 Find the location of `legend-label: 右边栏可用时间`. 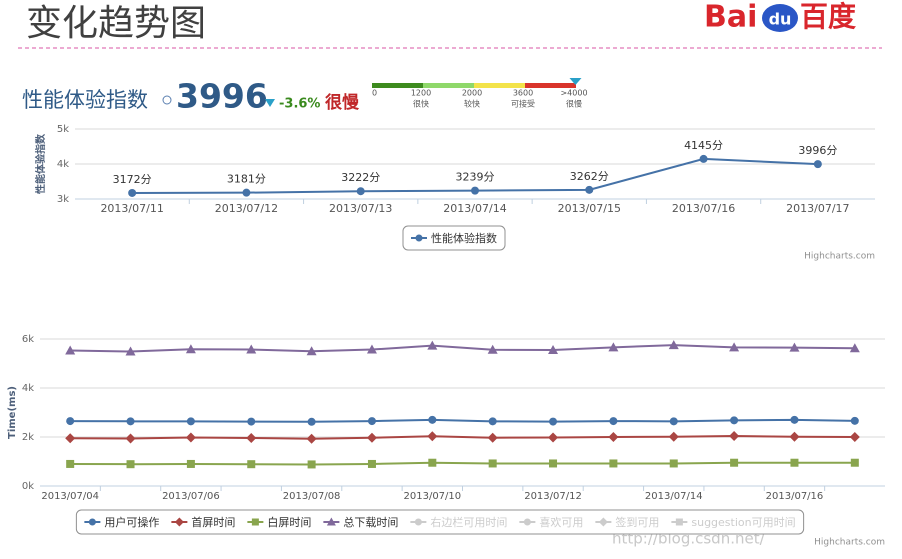

legend-label: 右边栏可用时间 is located at coordinates (468, 522).